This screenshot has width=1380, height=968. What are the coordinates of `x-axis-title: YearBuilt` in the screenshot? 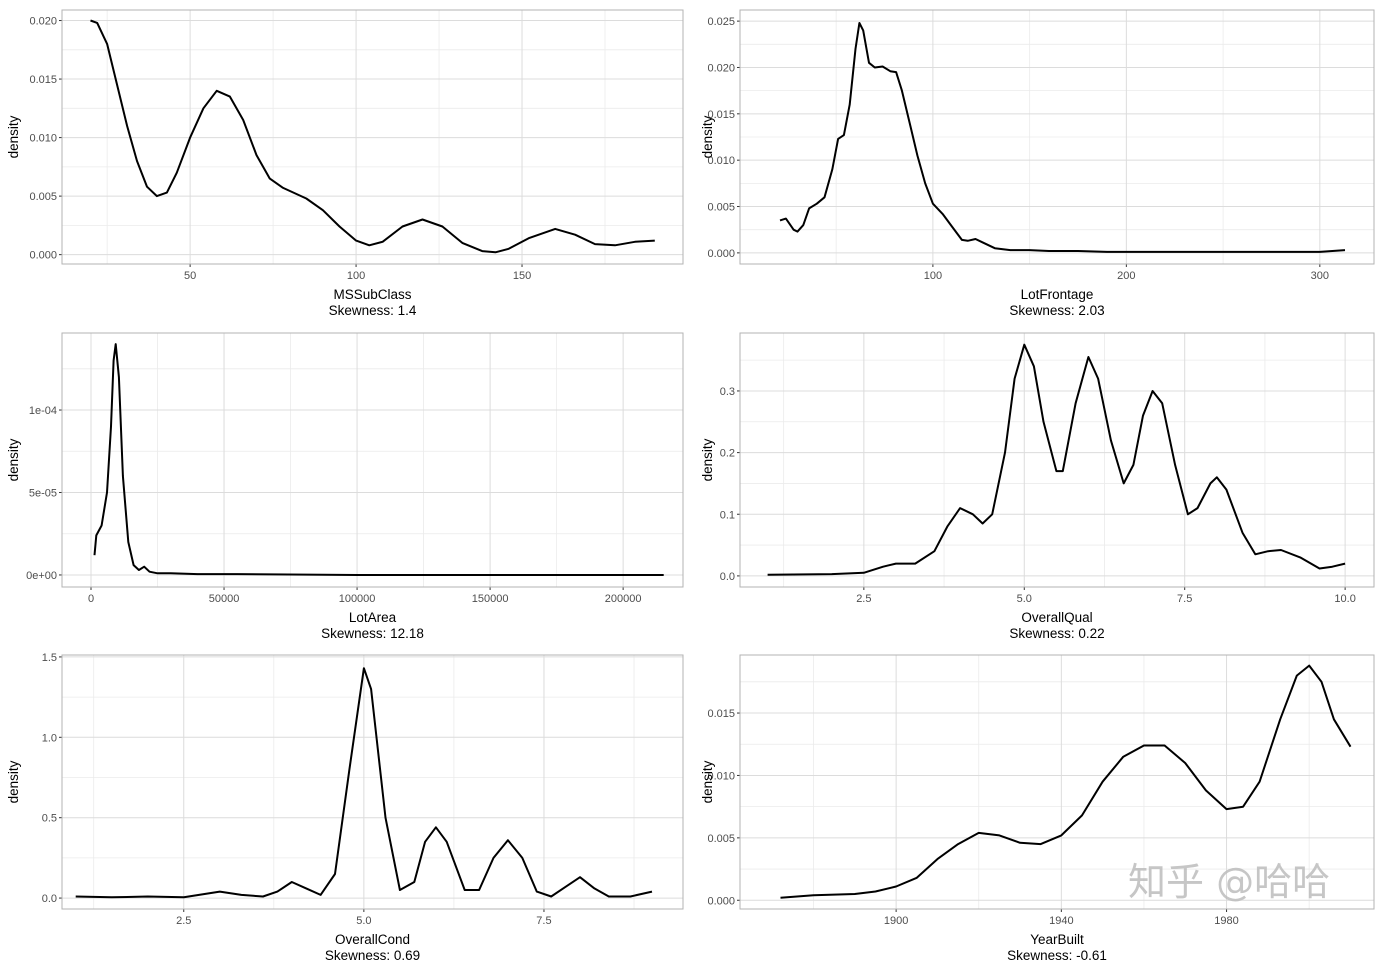 It's located at (1057, 939).